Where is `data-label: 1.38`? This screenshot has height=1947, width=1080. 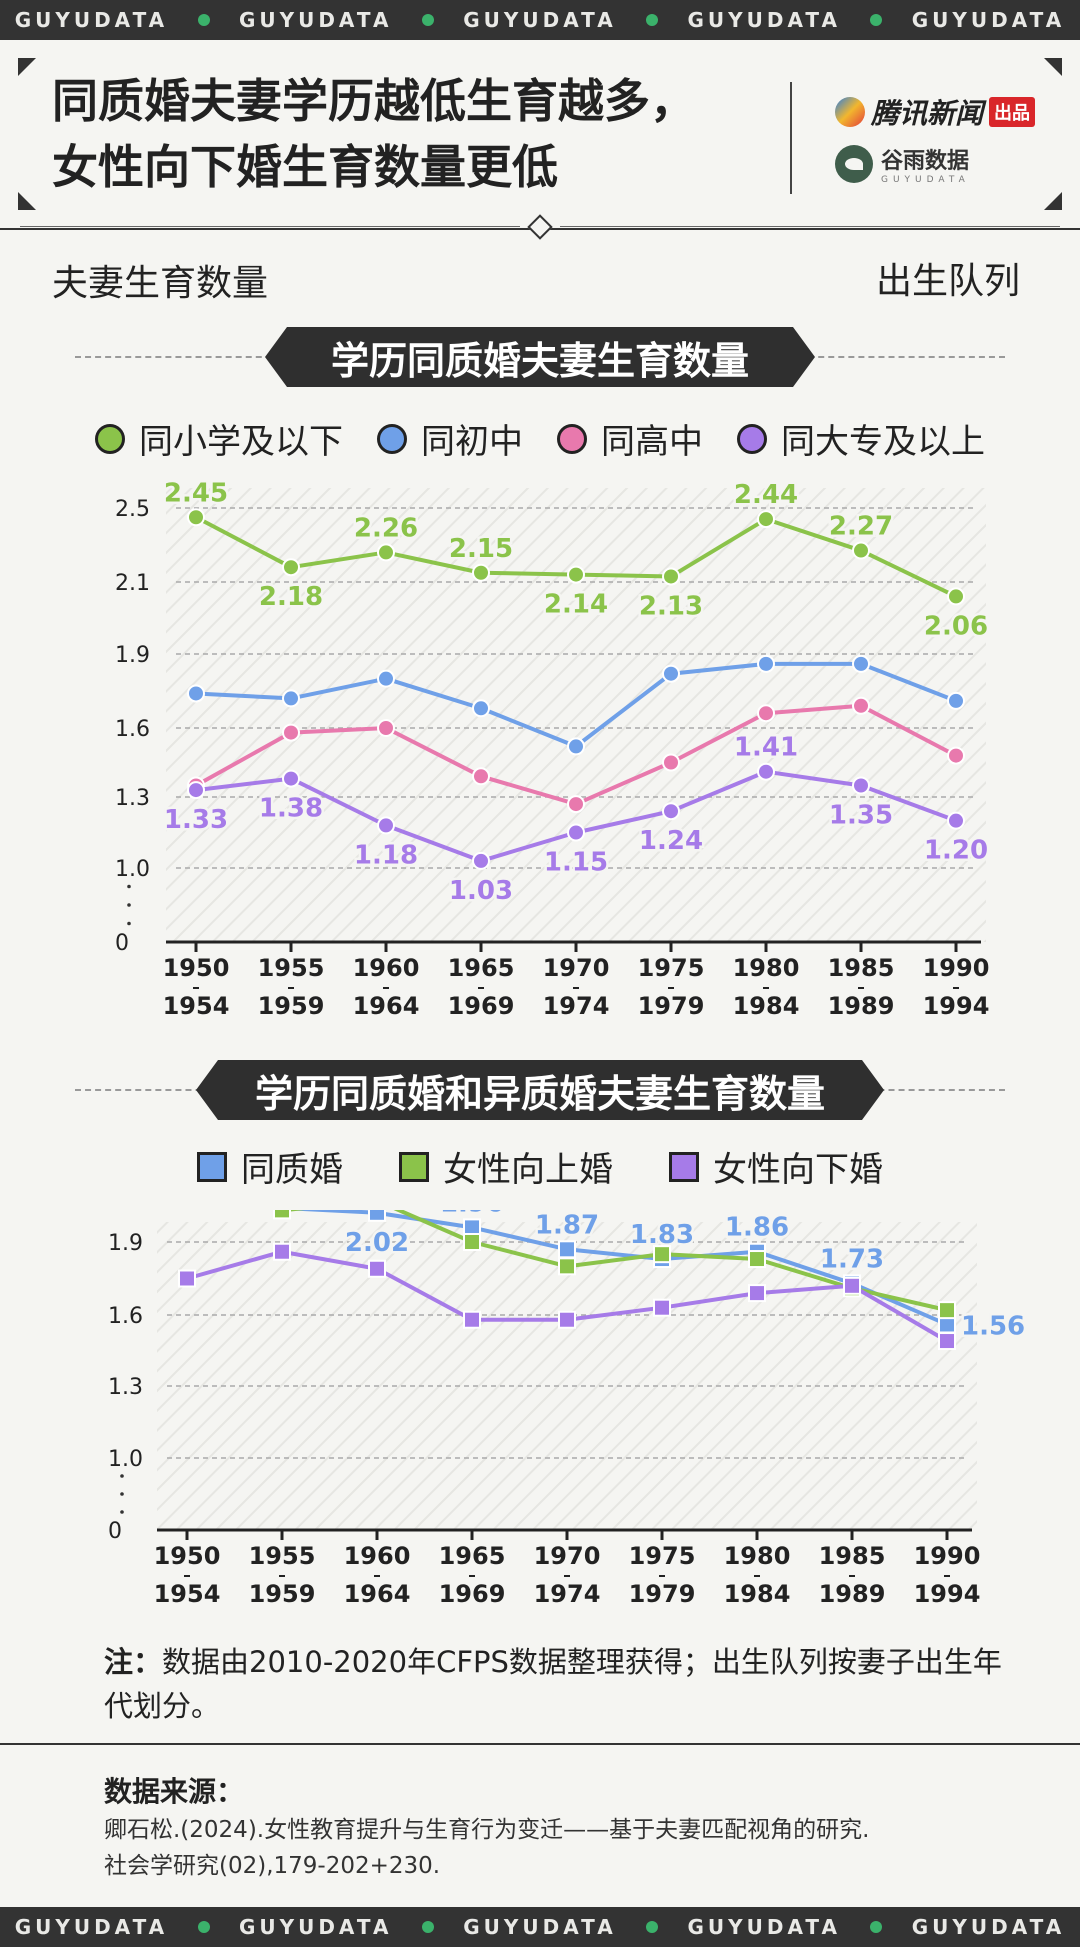
data-label: 1.38 is located at coordinates (291, 809).